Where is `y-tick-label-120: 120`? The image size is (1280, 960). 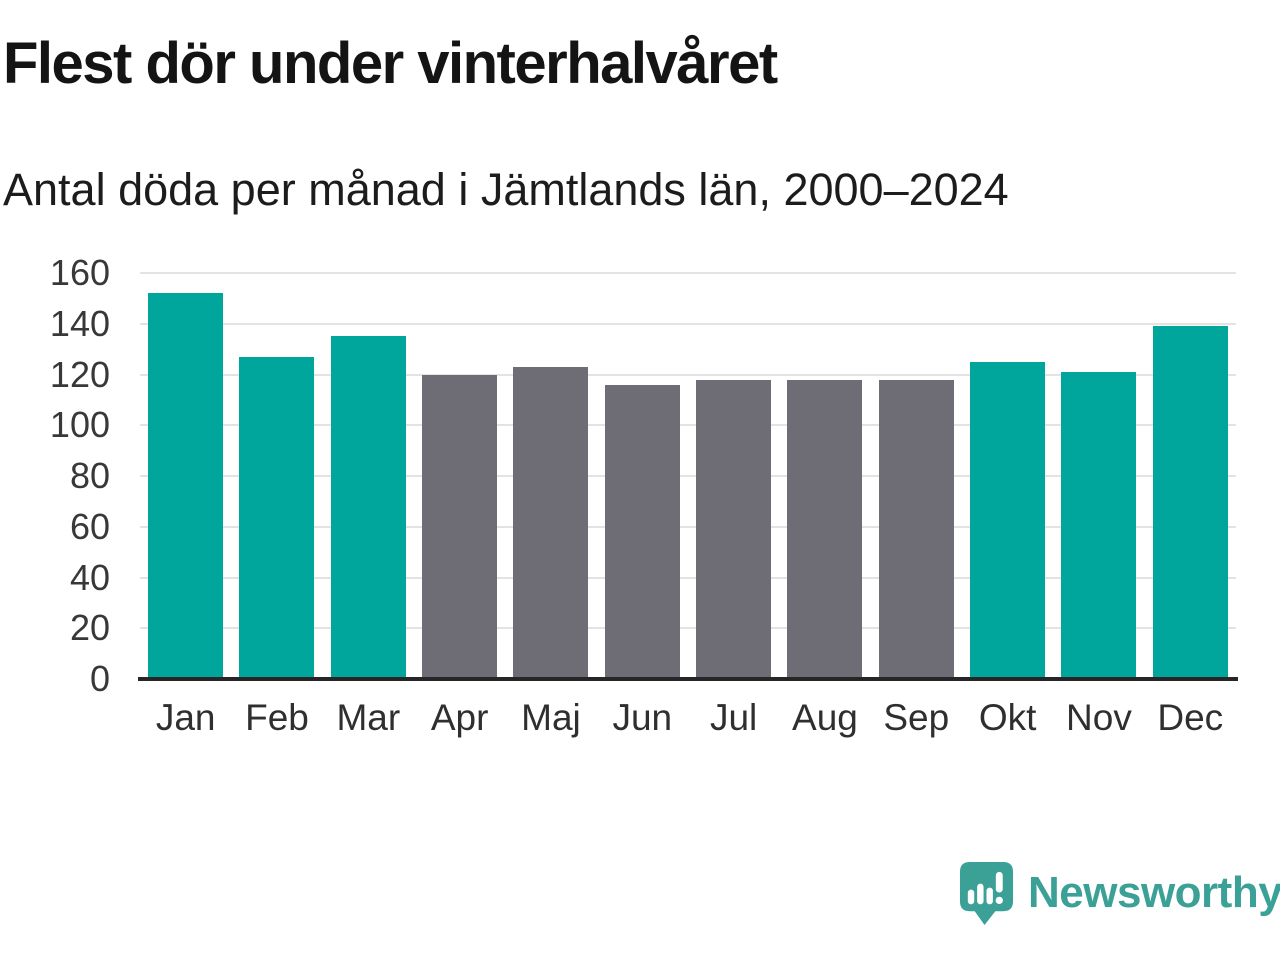 y-tick-label-120: 120 is located at coordinates (79, 374).